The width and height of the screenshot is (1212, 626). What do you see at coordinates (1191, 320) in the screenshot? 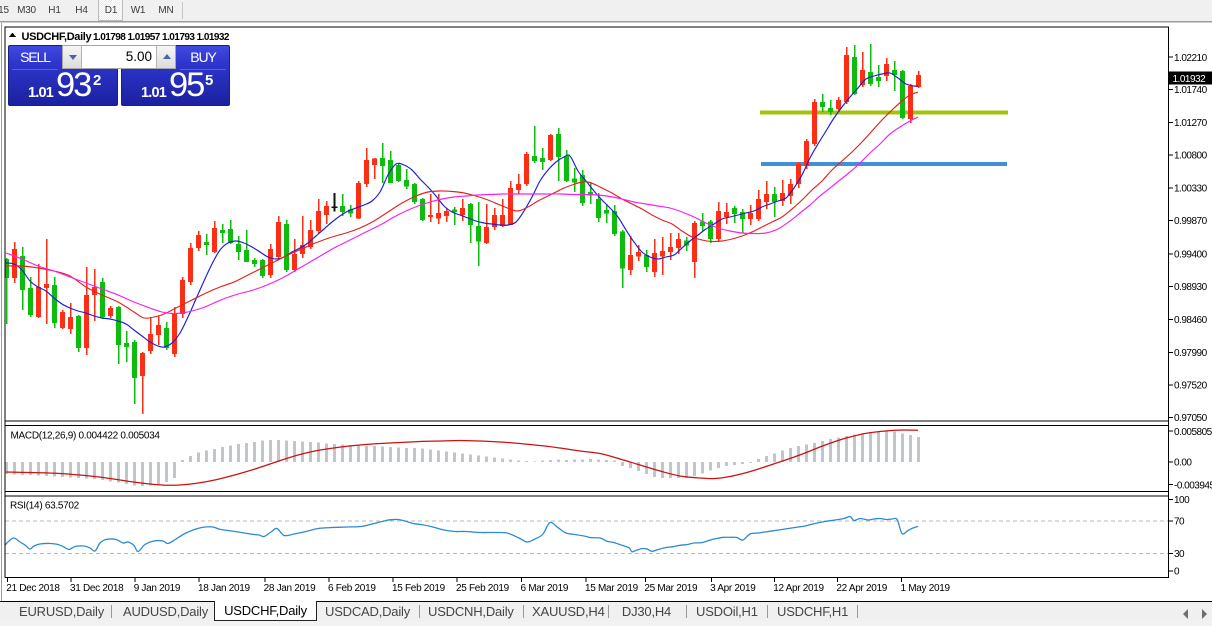
I see `svg-text: 0.98460` at bounding box center [1191, 320].